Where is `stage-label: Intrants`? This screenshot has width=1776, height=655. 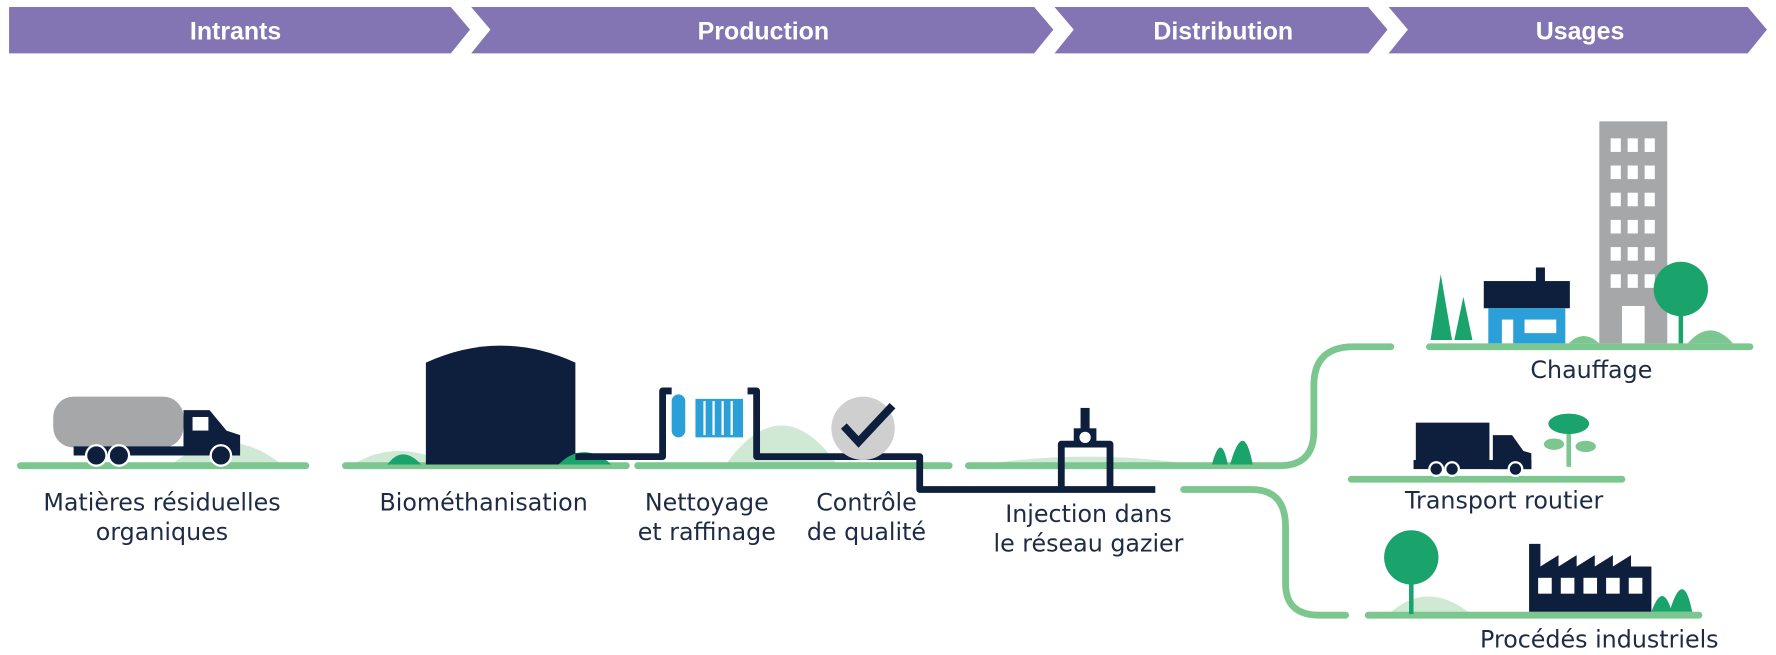
stage-label: Intrants is located at coordinates (235, 32).